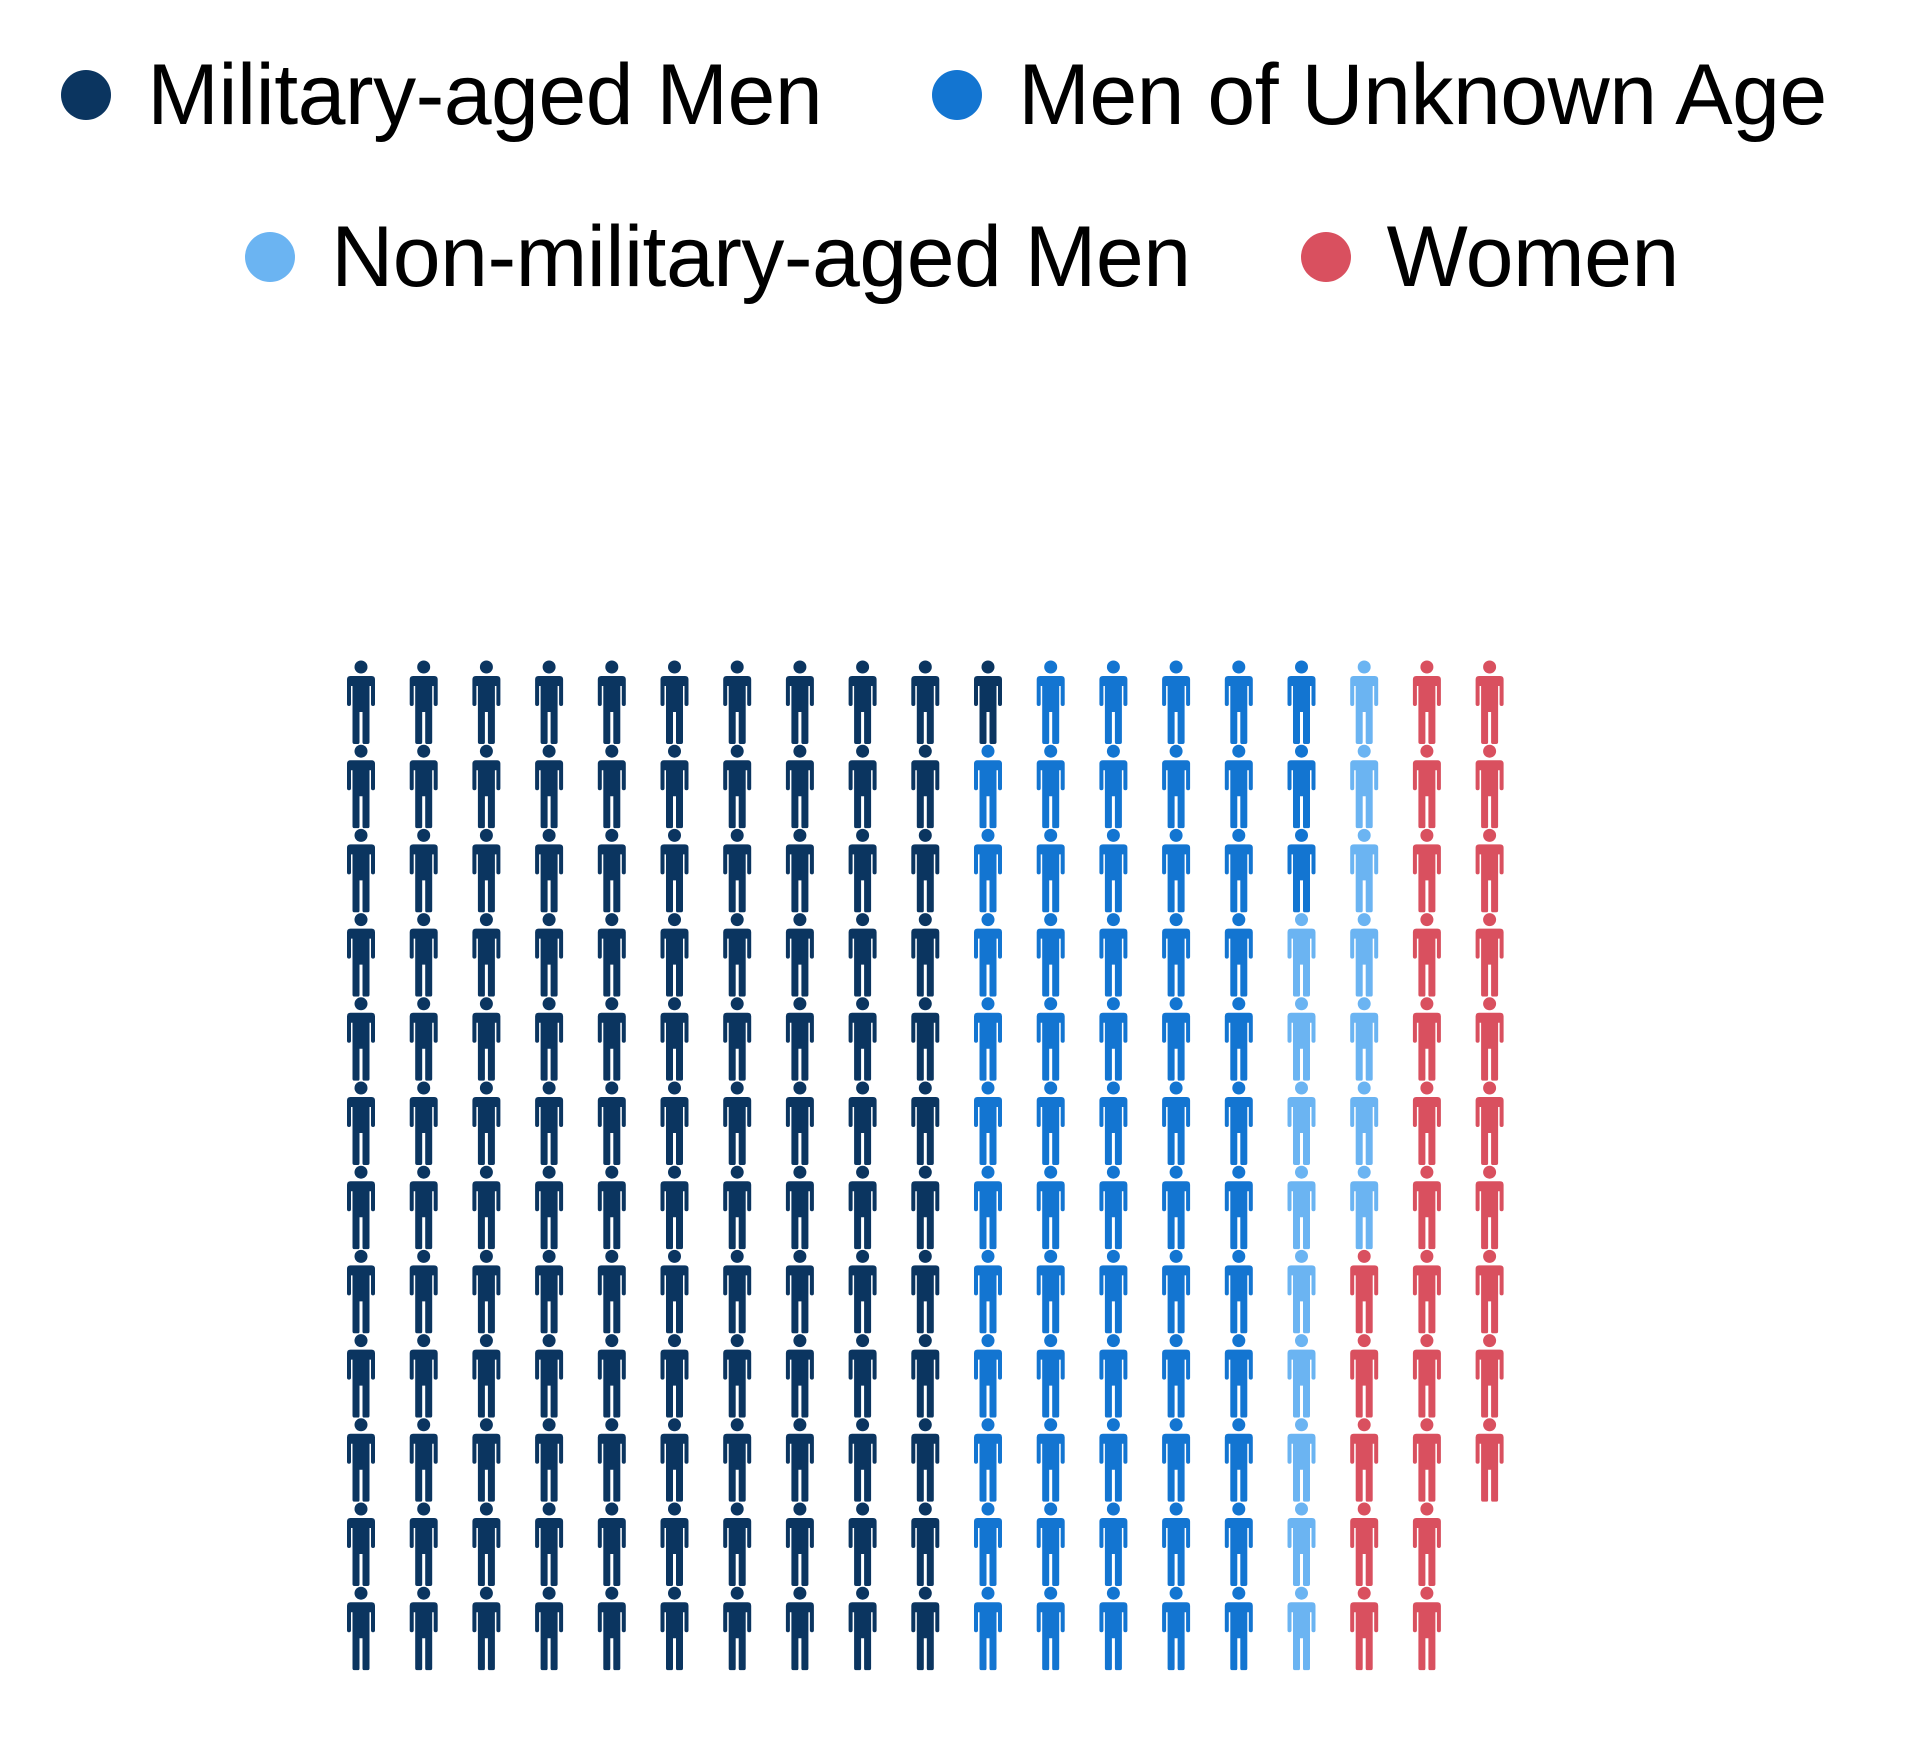 The image size is (1920, 1753). Describe the element at coordinates (761, 257) in the screenshot. I see `legend-label-non-military-aged-men: Non-military-aged Men` at that location.